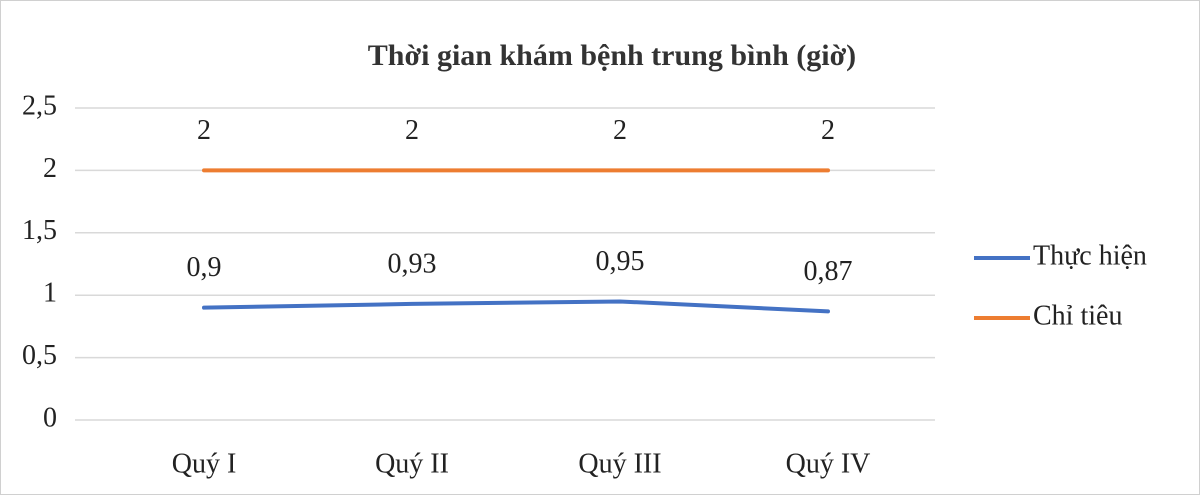 This screenshot has width=1200, height=495. Describe the element at coordinates (39, 105) in the screenshot. I see `y-tick-label: 2,5` at that location.